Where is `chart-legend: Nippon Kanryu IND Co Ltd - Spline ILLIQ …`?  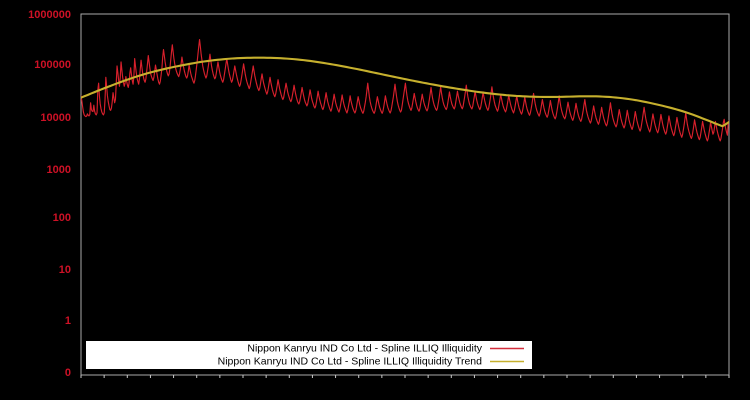 chart-legend: Nippon Kanryu IND Co Ltd - Spline ILLIQ … is located at coordinates (309, 355).